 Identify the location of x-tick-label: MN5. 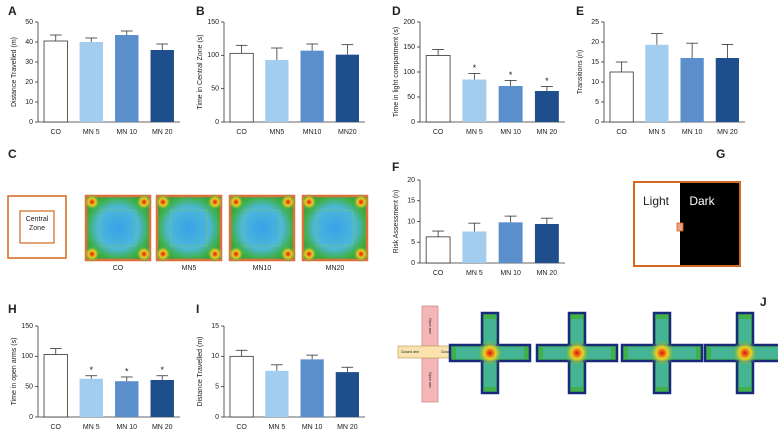
(276, 132).